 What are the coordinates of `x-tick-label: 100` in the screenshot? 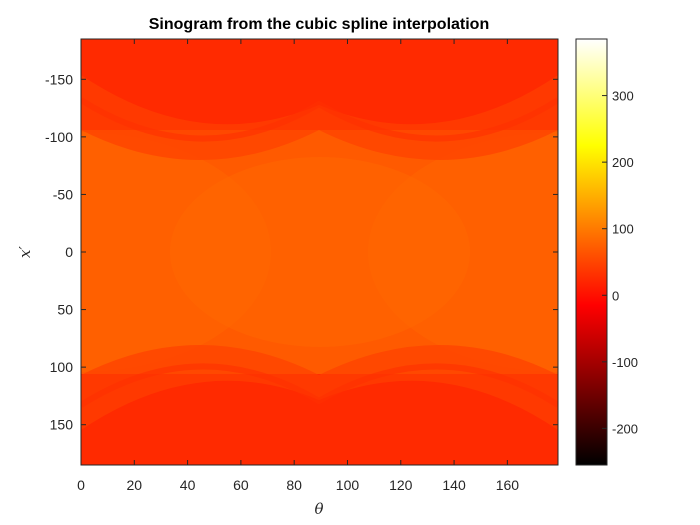 It's located at (348, 485).